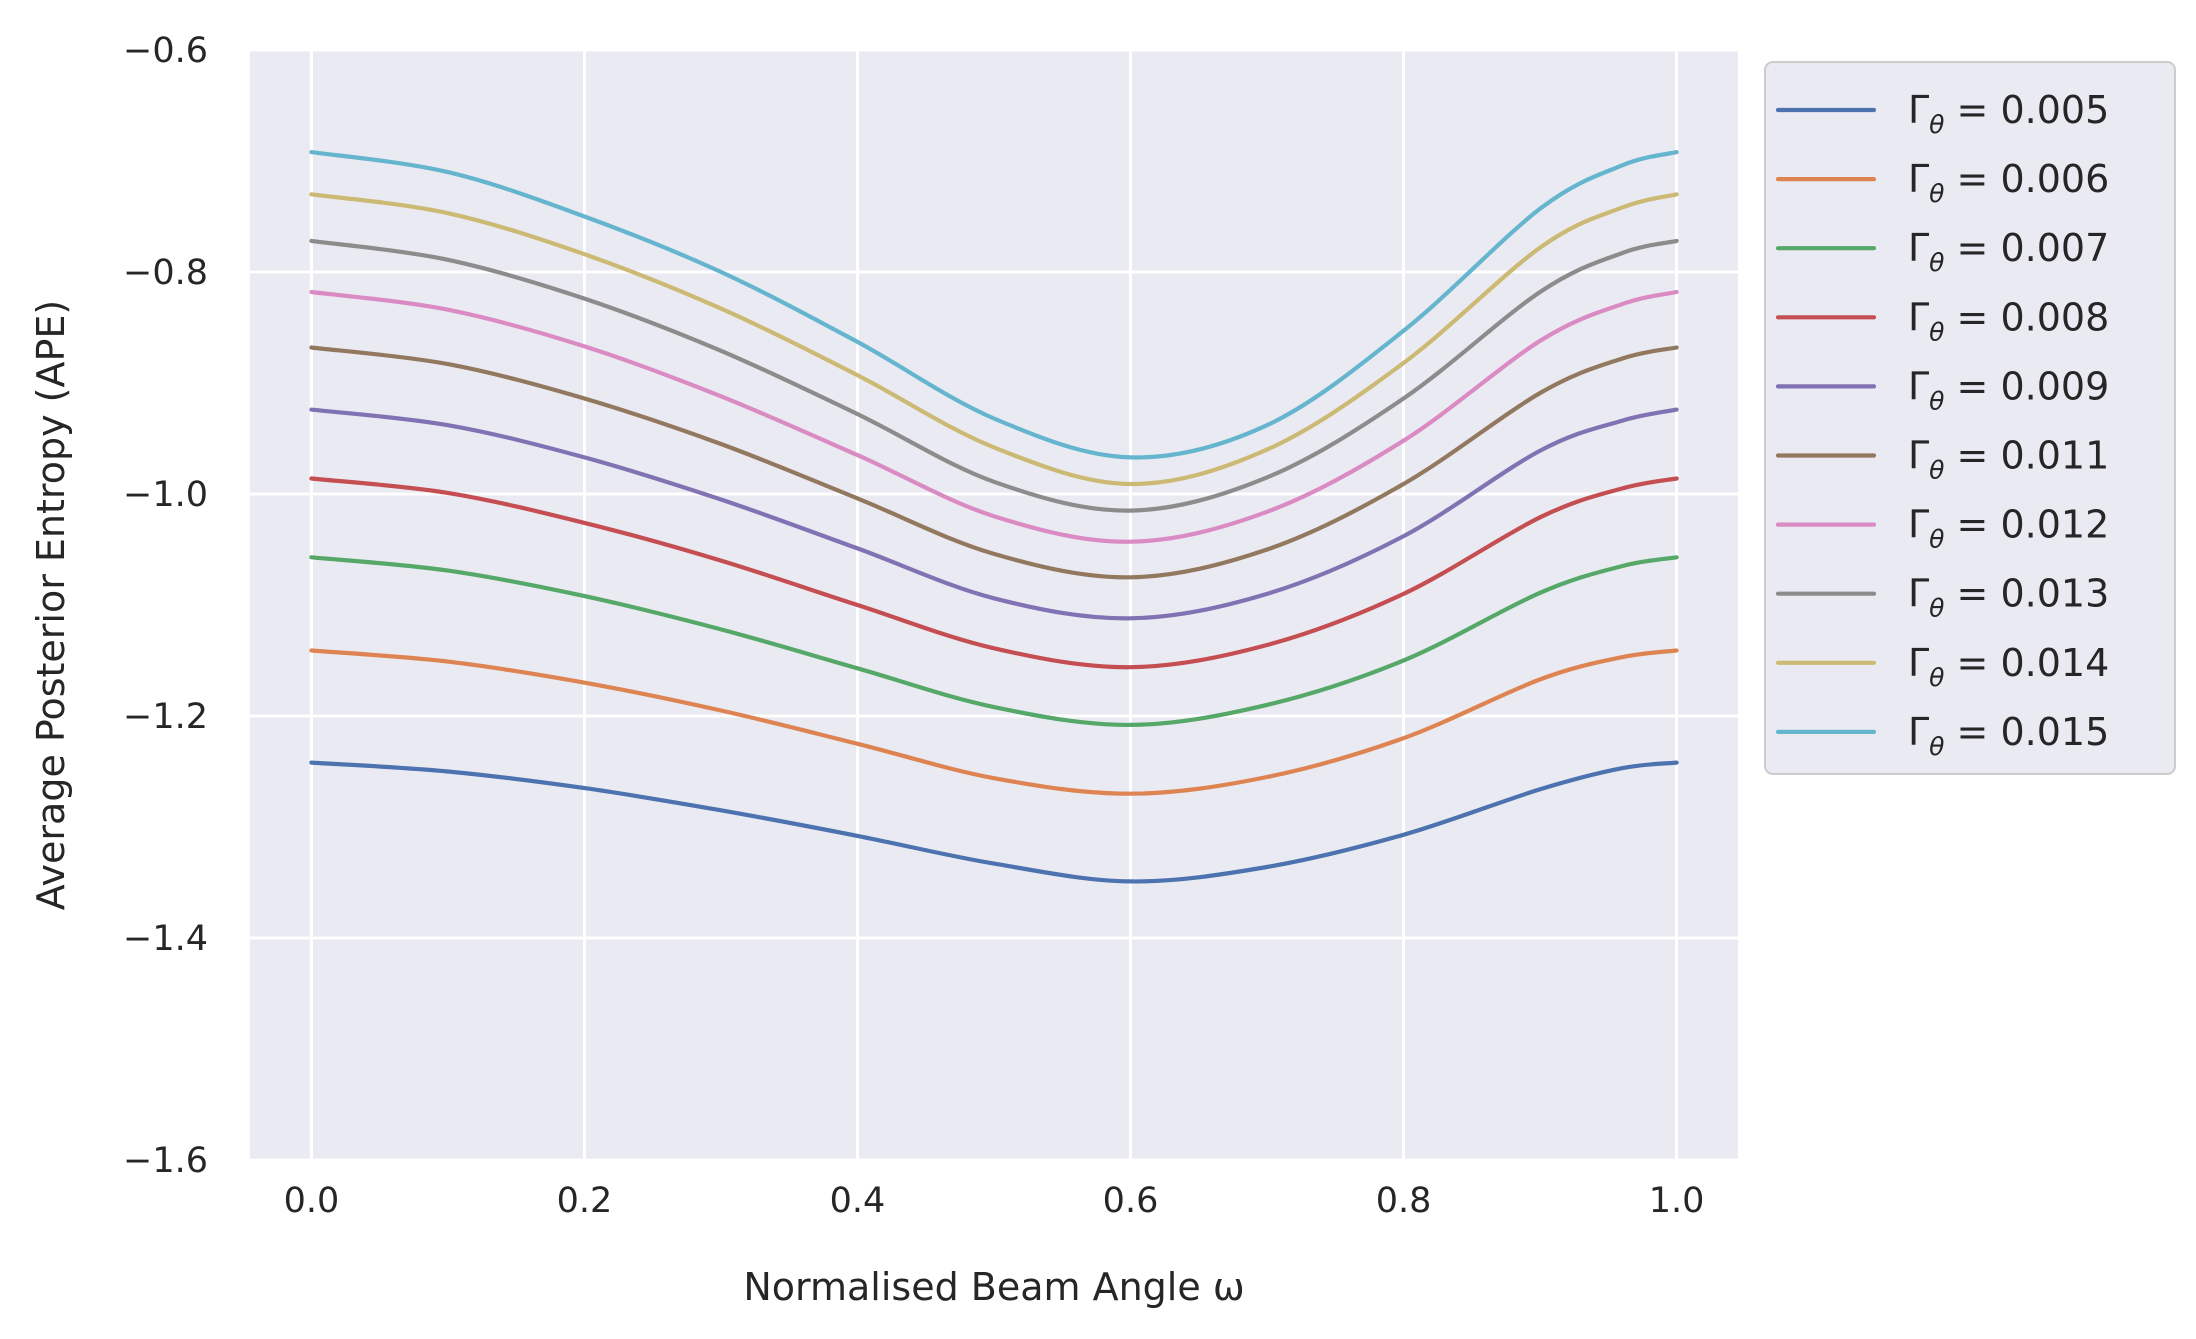 The height and width of the screenshot is (1339, 2196). Describe the element at coordinates (2008, 113) in the screenshot. I see `legend-label: Γθ = 0.005` at that location.